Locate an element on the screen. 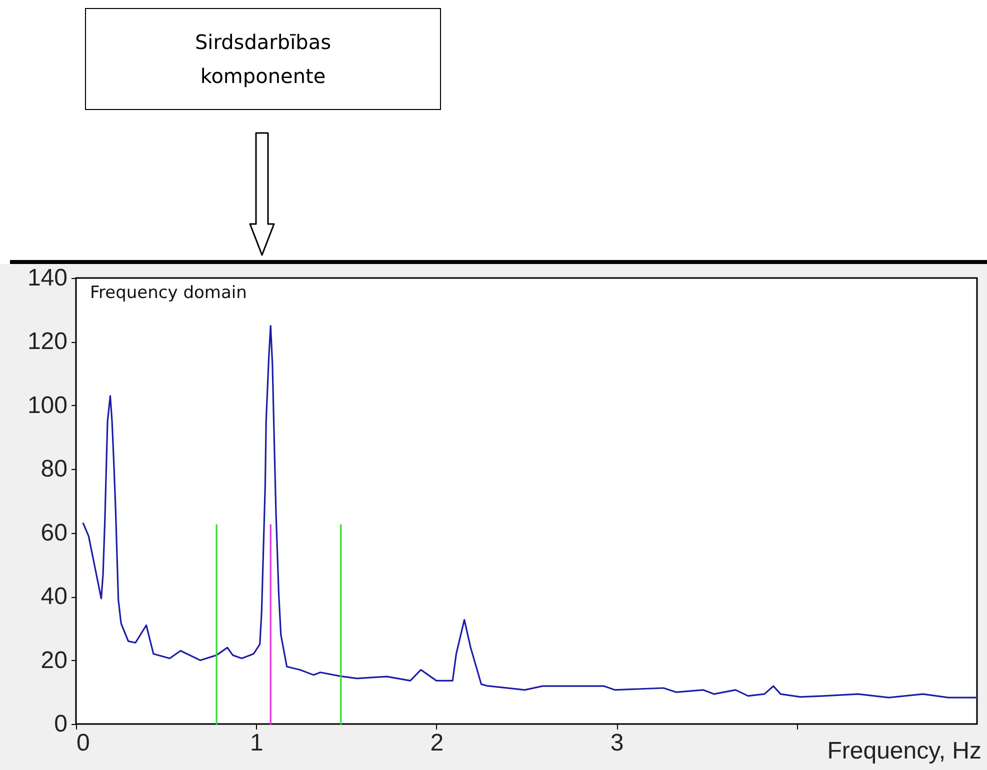 This screenshot has width=987, height=770. x-tick-label: 0 is located at coordinates (83, 743).